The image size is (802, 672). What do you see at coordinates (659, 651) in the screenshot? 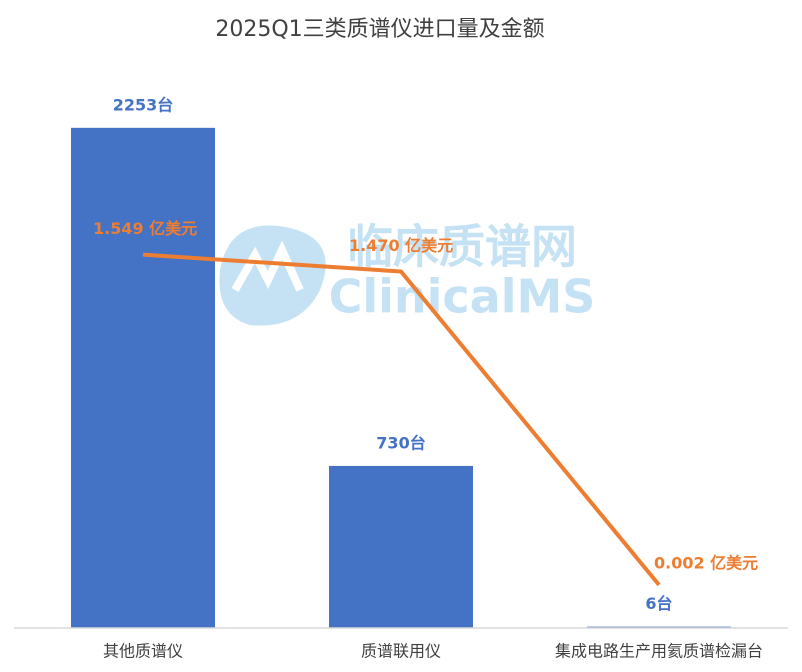
I see `x-tick-label: 集成电路生产用氦质谱检漏台` at bounding box center [659, 651].